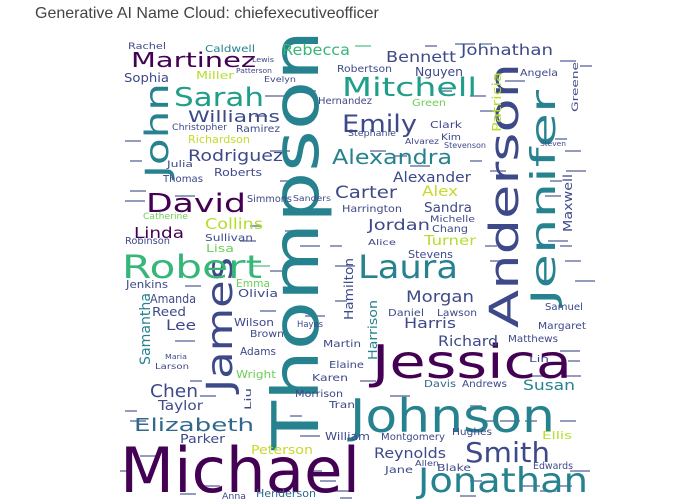 This screenshot has width=700, height=500. What do you see at coordinates (238, 172) in the screenshot?
I see `word-roberts: Roberts` at bounding box center [238, 172].